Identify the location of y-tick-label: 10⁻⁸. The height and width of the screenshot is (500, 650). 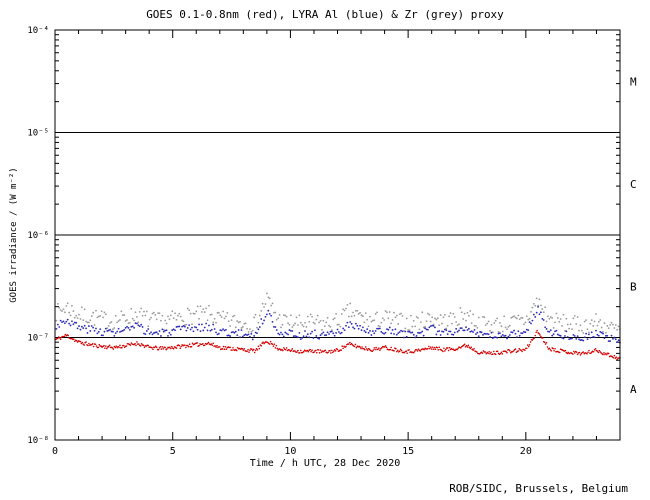
(38, 441).